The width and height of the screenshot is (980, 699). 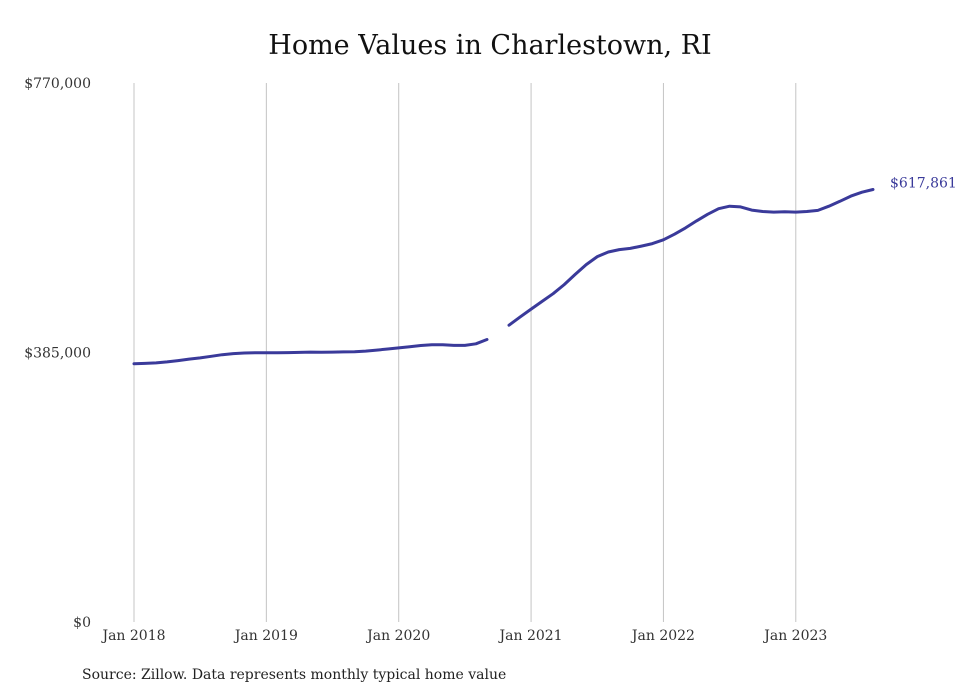 I want to click on data-labels: $617,861, so click(x=923, y=183).